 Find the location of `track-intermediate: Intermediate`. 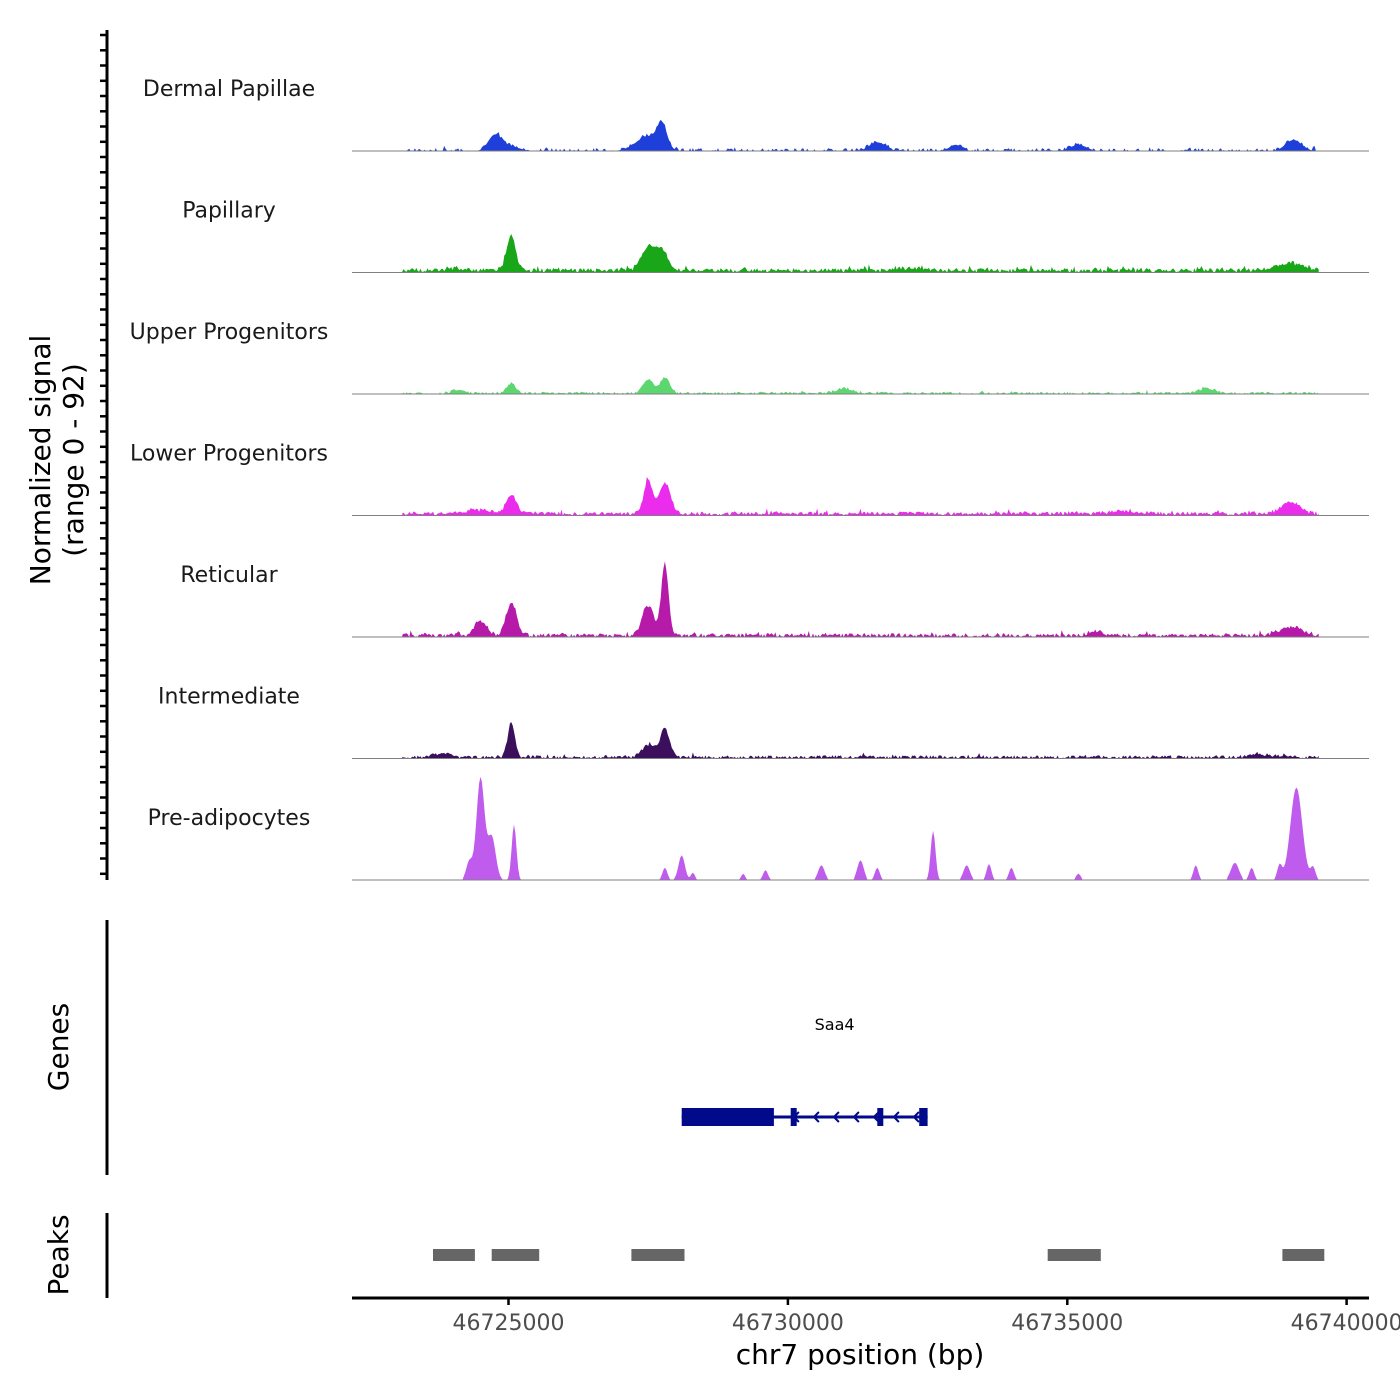

track-intermediate: Intermediate is located at coordinates (763, 722).